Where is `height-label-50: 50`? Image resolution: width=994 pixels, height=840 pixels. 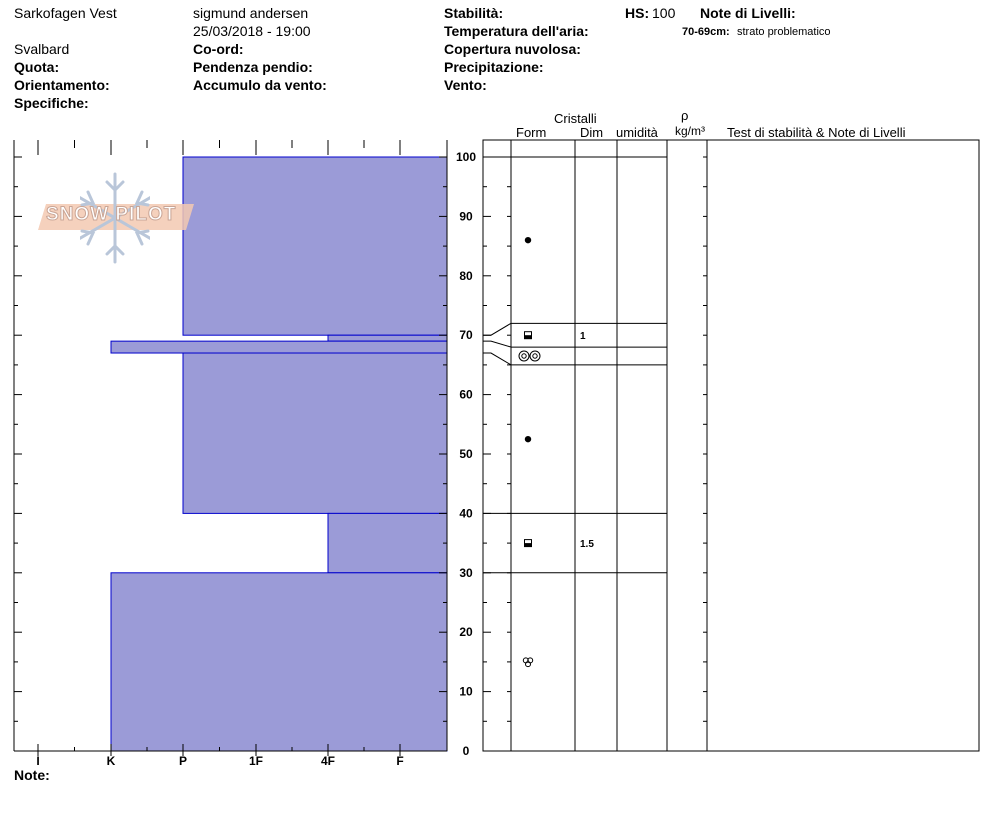
height-label-50: 50 is located at coordinates (466, 454).